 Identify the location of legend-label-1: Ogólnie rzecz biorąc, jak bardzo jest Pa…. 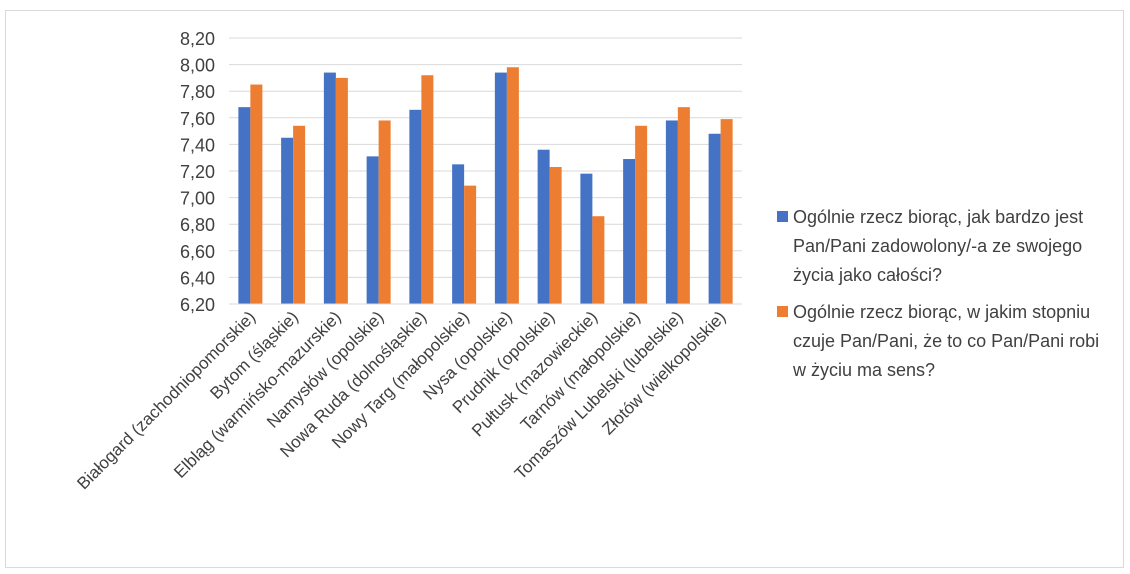
(938, 246).